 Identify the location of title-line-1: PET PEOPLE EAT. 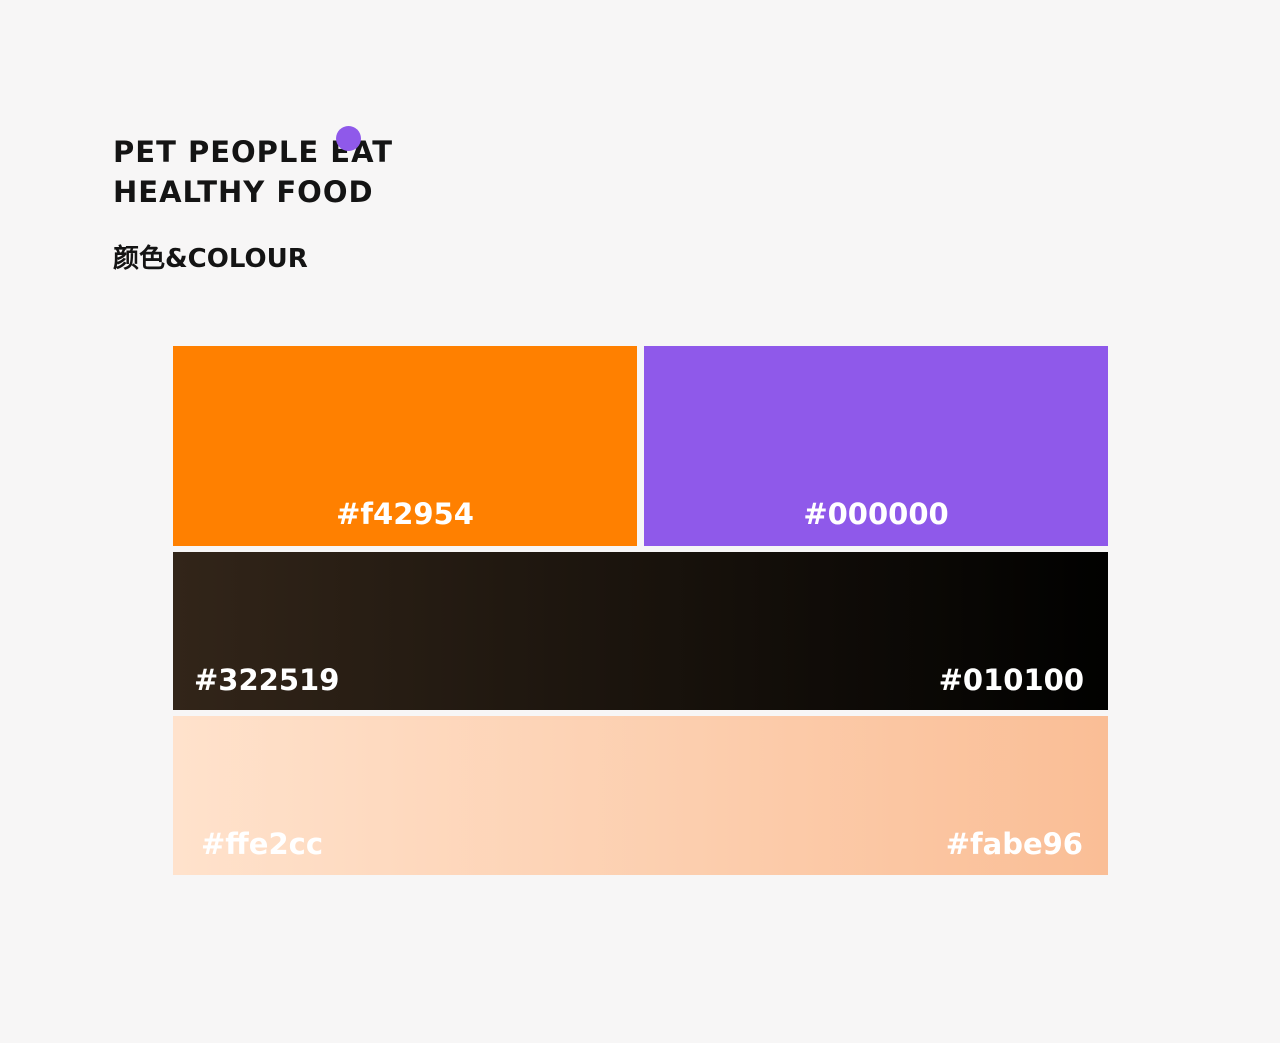
(253, 152).